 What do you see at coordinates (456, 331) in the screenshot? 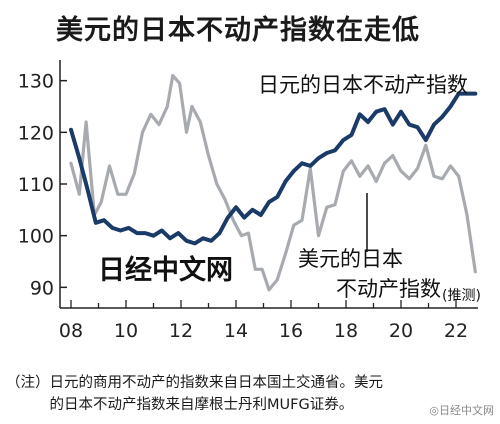
I see `x-tick-label: 22` at bounding box center [456, 331].